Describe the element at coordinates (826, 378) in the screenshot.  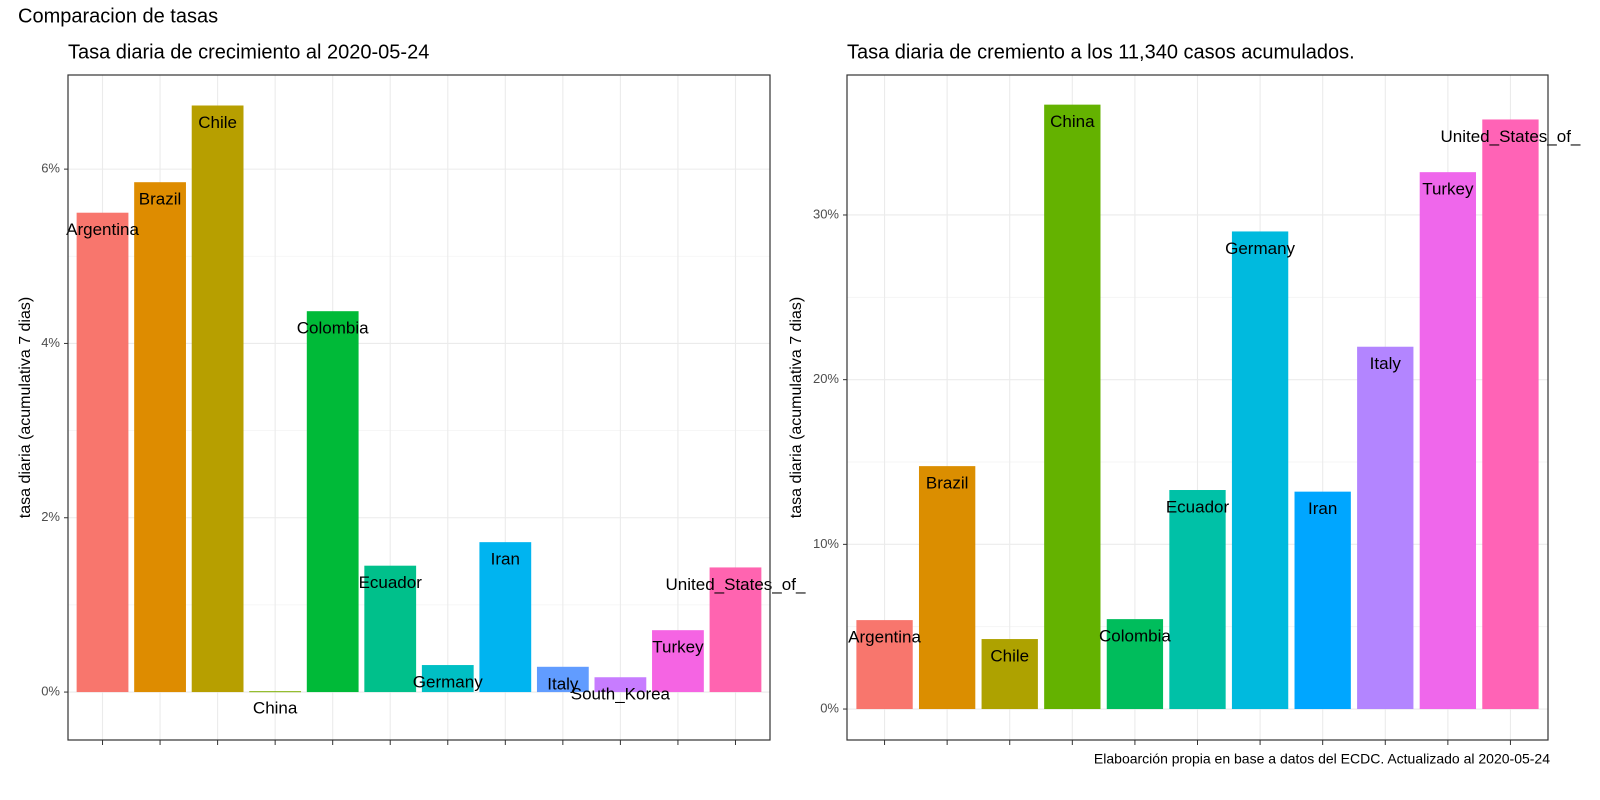
I see `y-tick-label: 20%` at that location.